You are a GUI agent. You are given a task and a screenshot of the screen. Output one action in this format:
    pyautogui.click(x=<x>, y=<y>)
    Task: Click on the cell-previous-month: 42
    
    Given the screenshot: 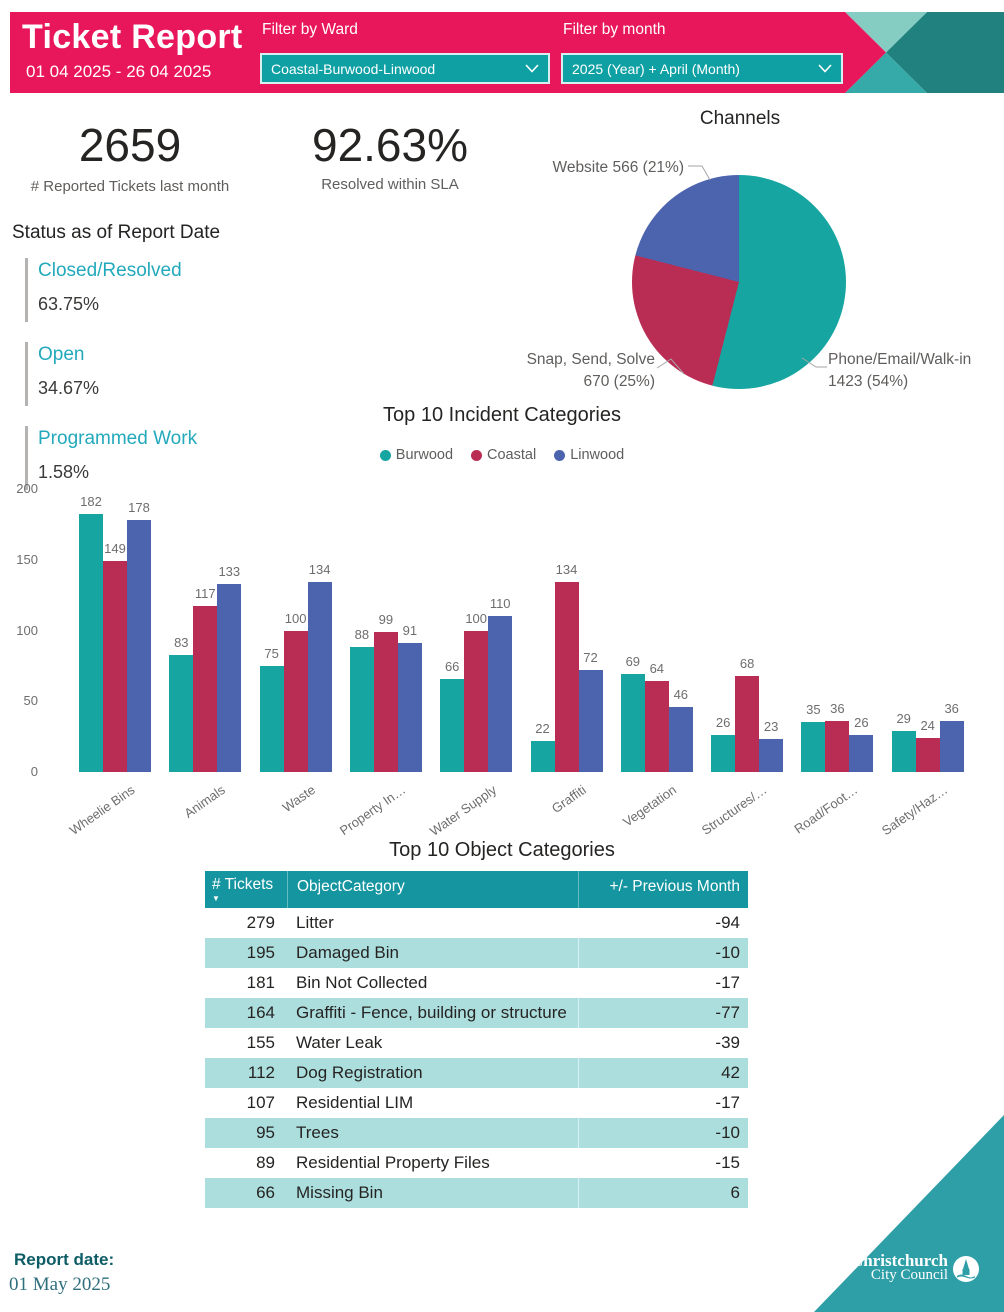 What is the action you would take?
    pyautogui.click(x=663, y=1073)
    